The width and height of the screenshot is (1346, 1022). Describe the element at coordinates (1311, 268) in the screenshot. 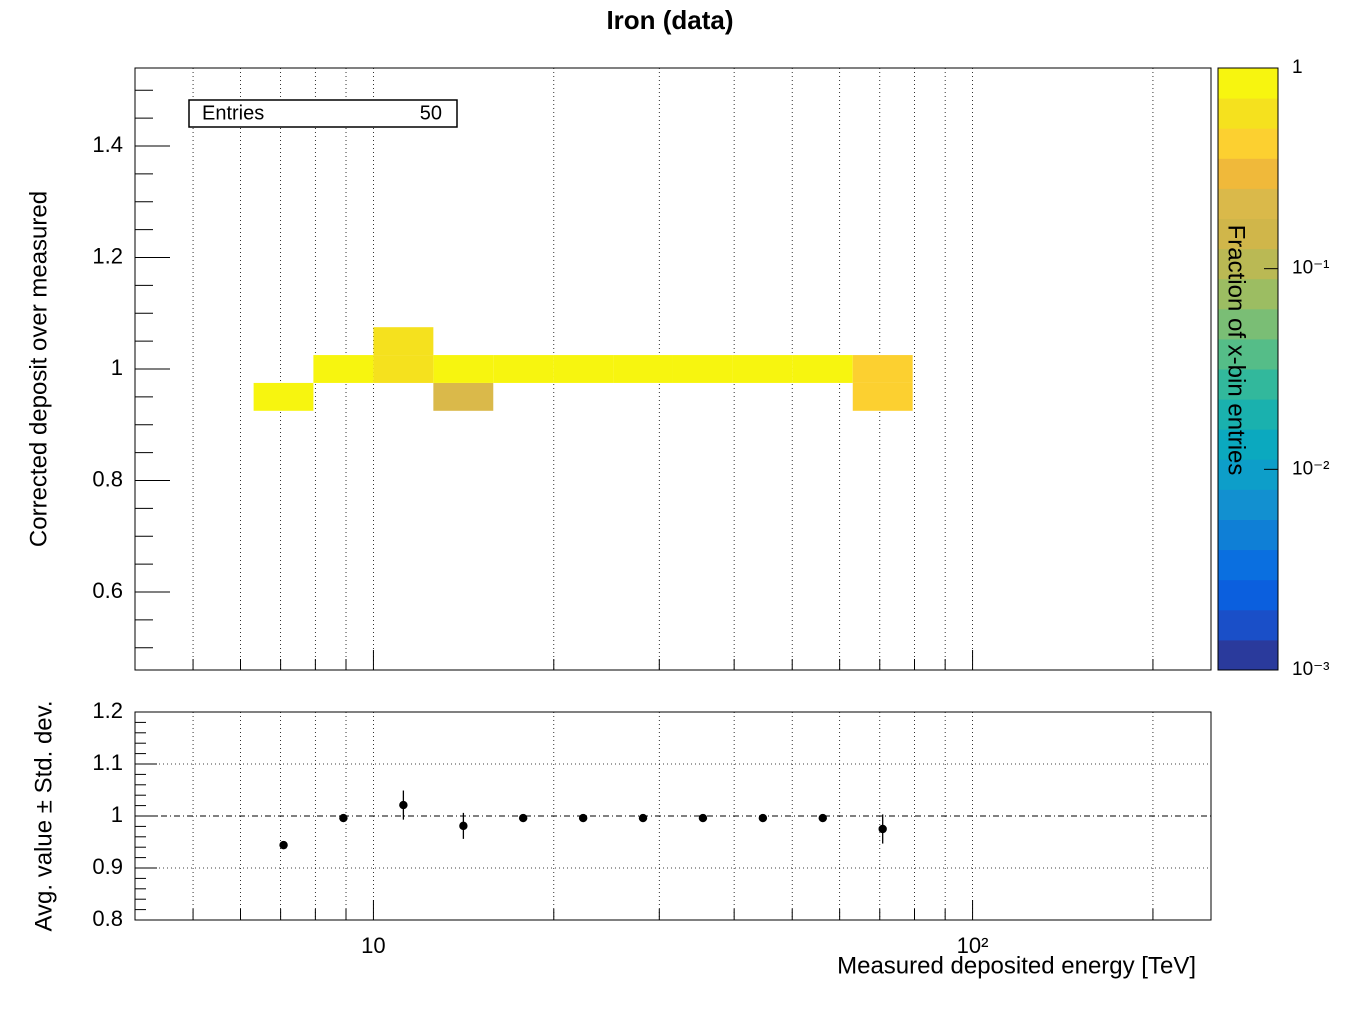

I see `colorbar-tick-label: 10⁻¹` at that location.